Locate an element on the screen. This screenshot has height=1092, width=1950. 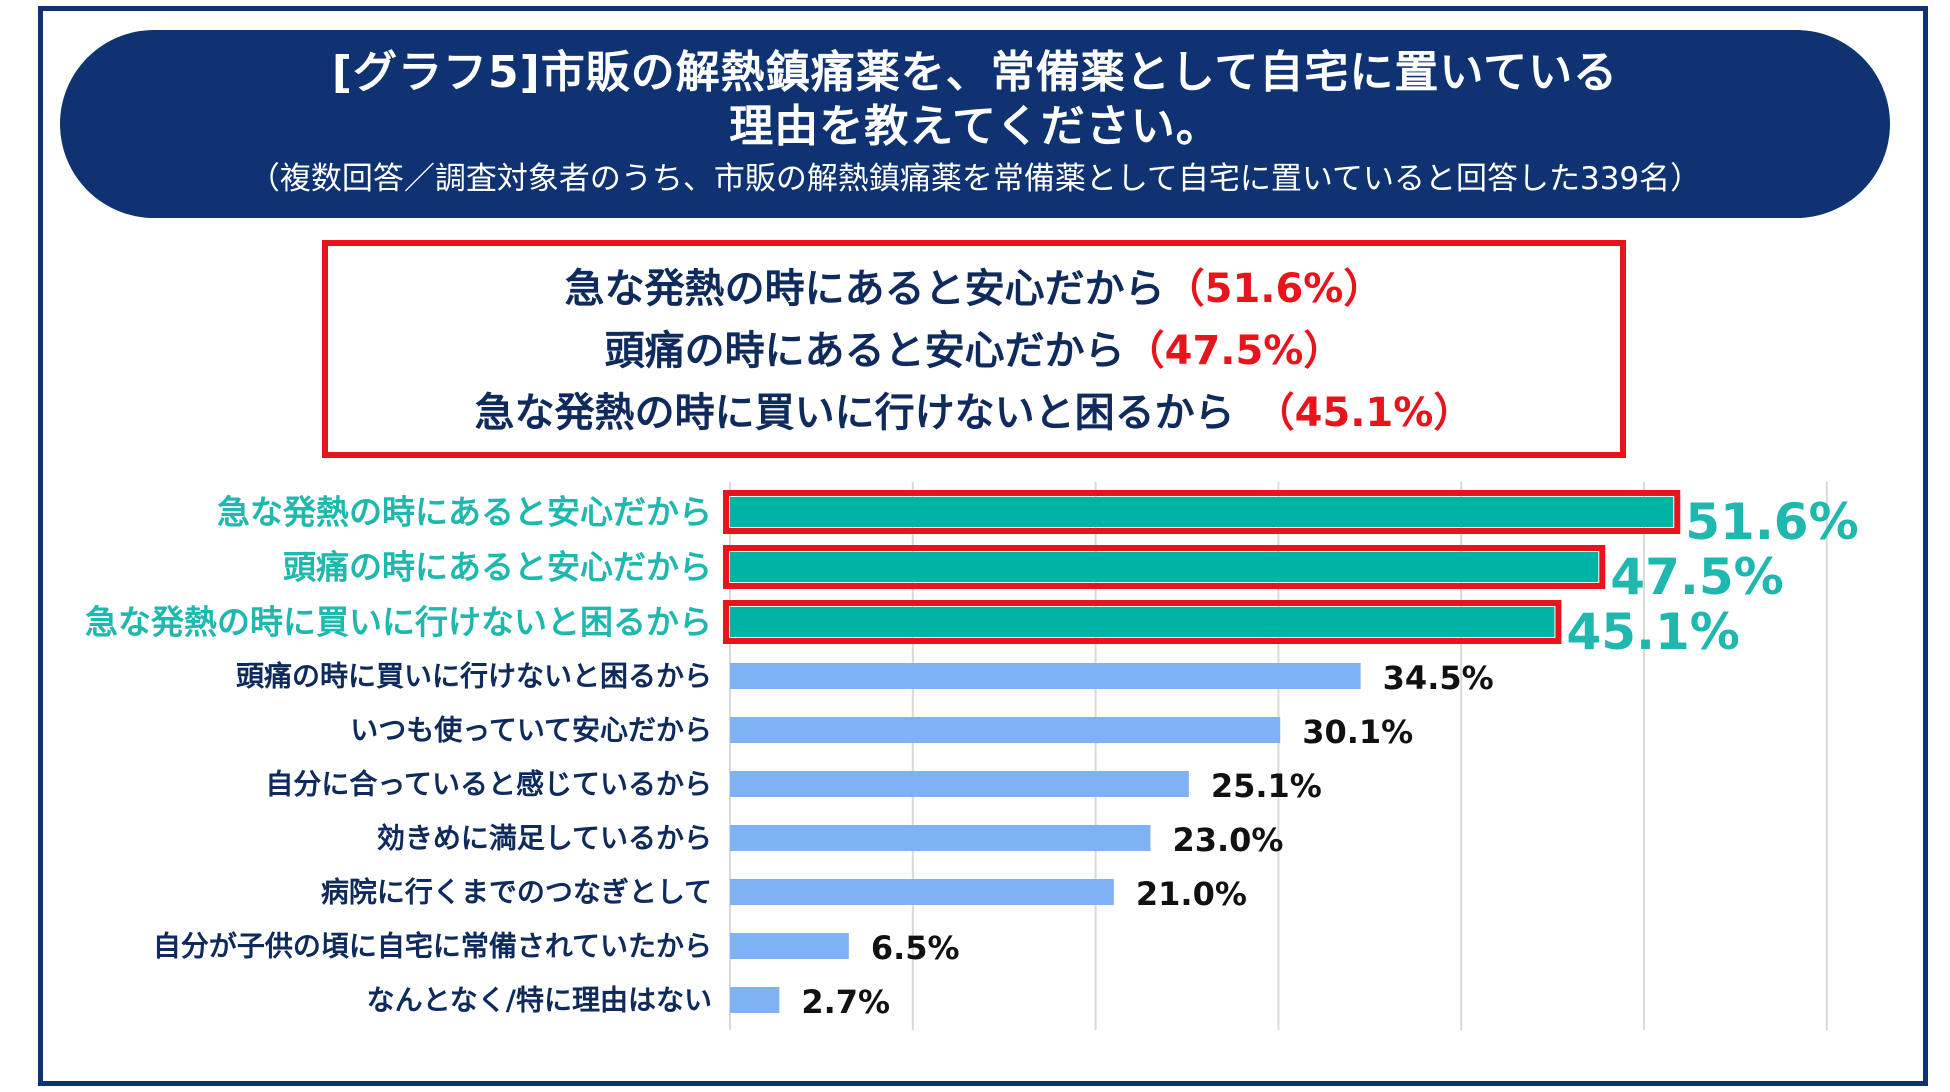
value-label-6: 25.1% is located at coordinates (1266, 786).